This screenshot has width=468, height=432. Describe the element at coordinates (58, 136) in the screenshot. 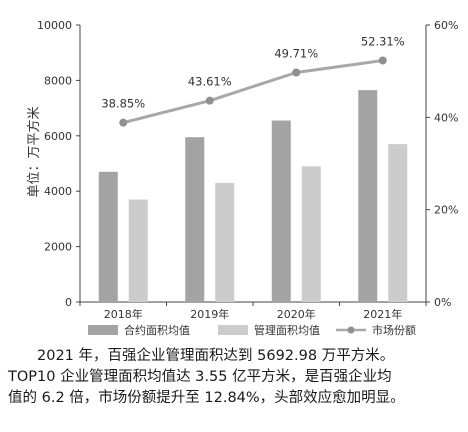

I see `left-tick-label: 6000` at that location.